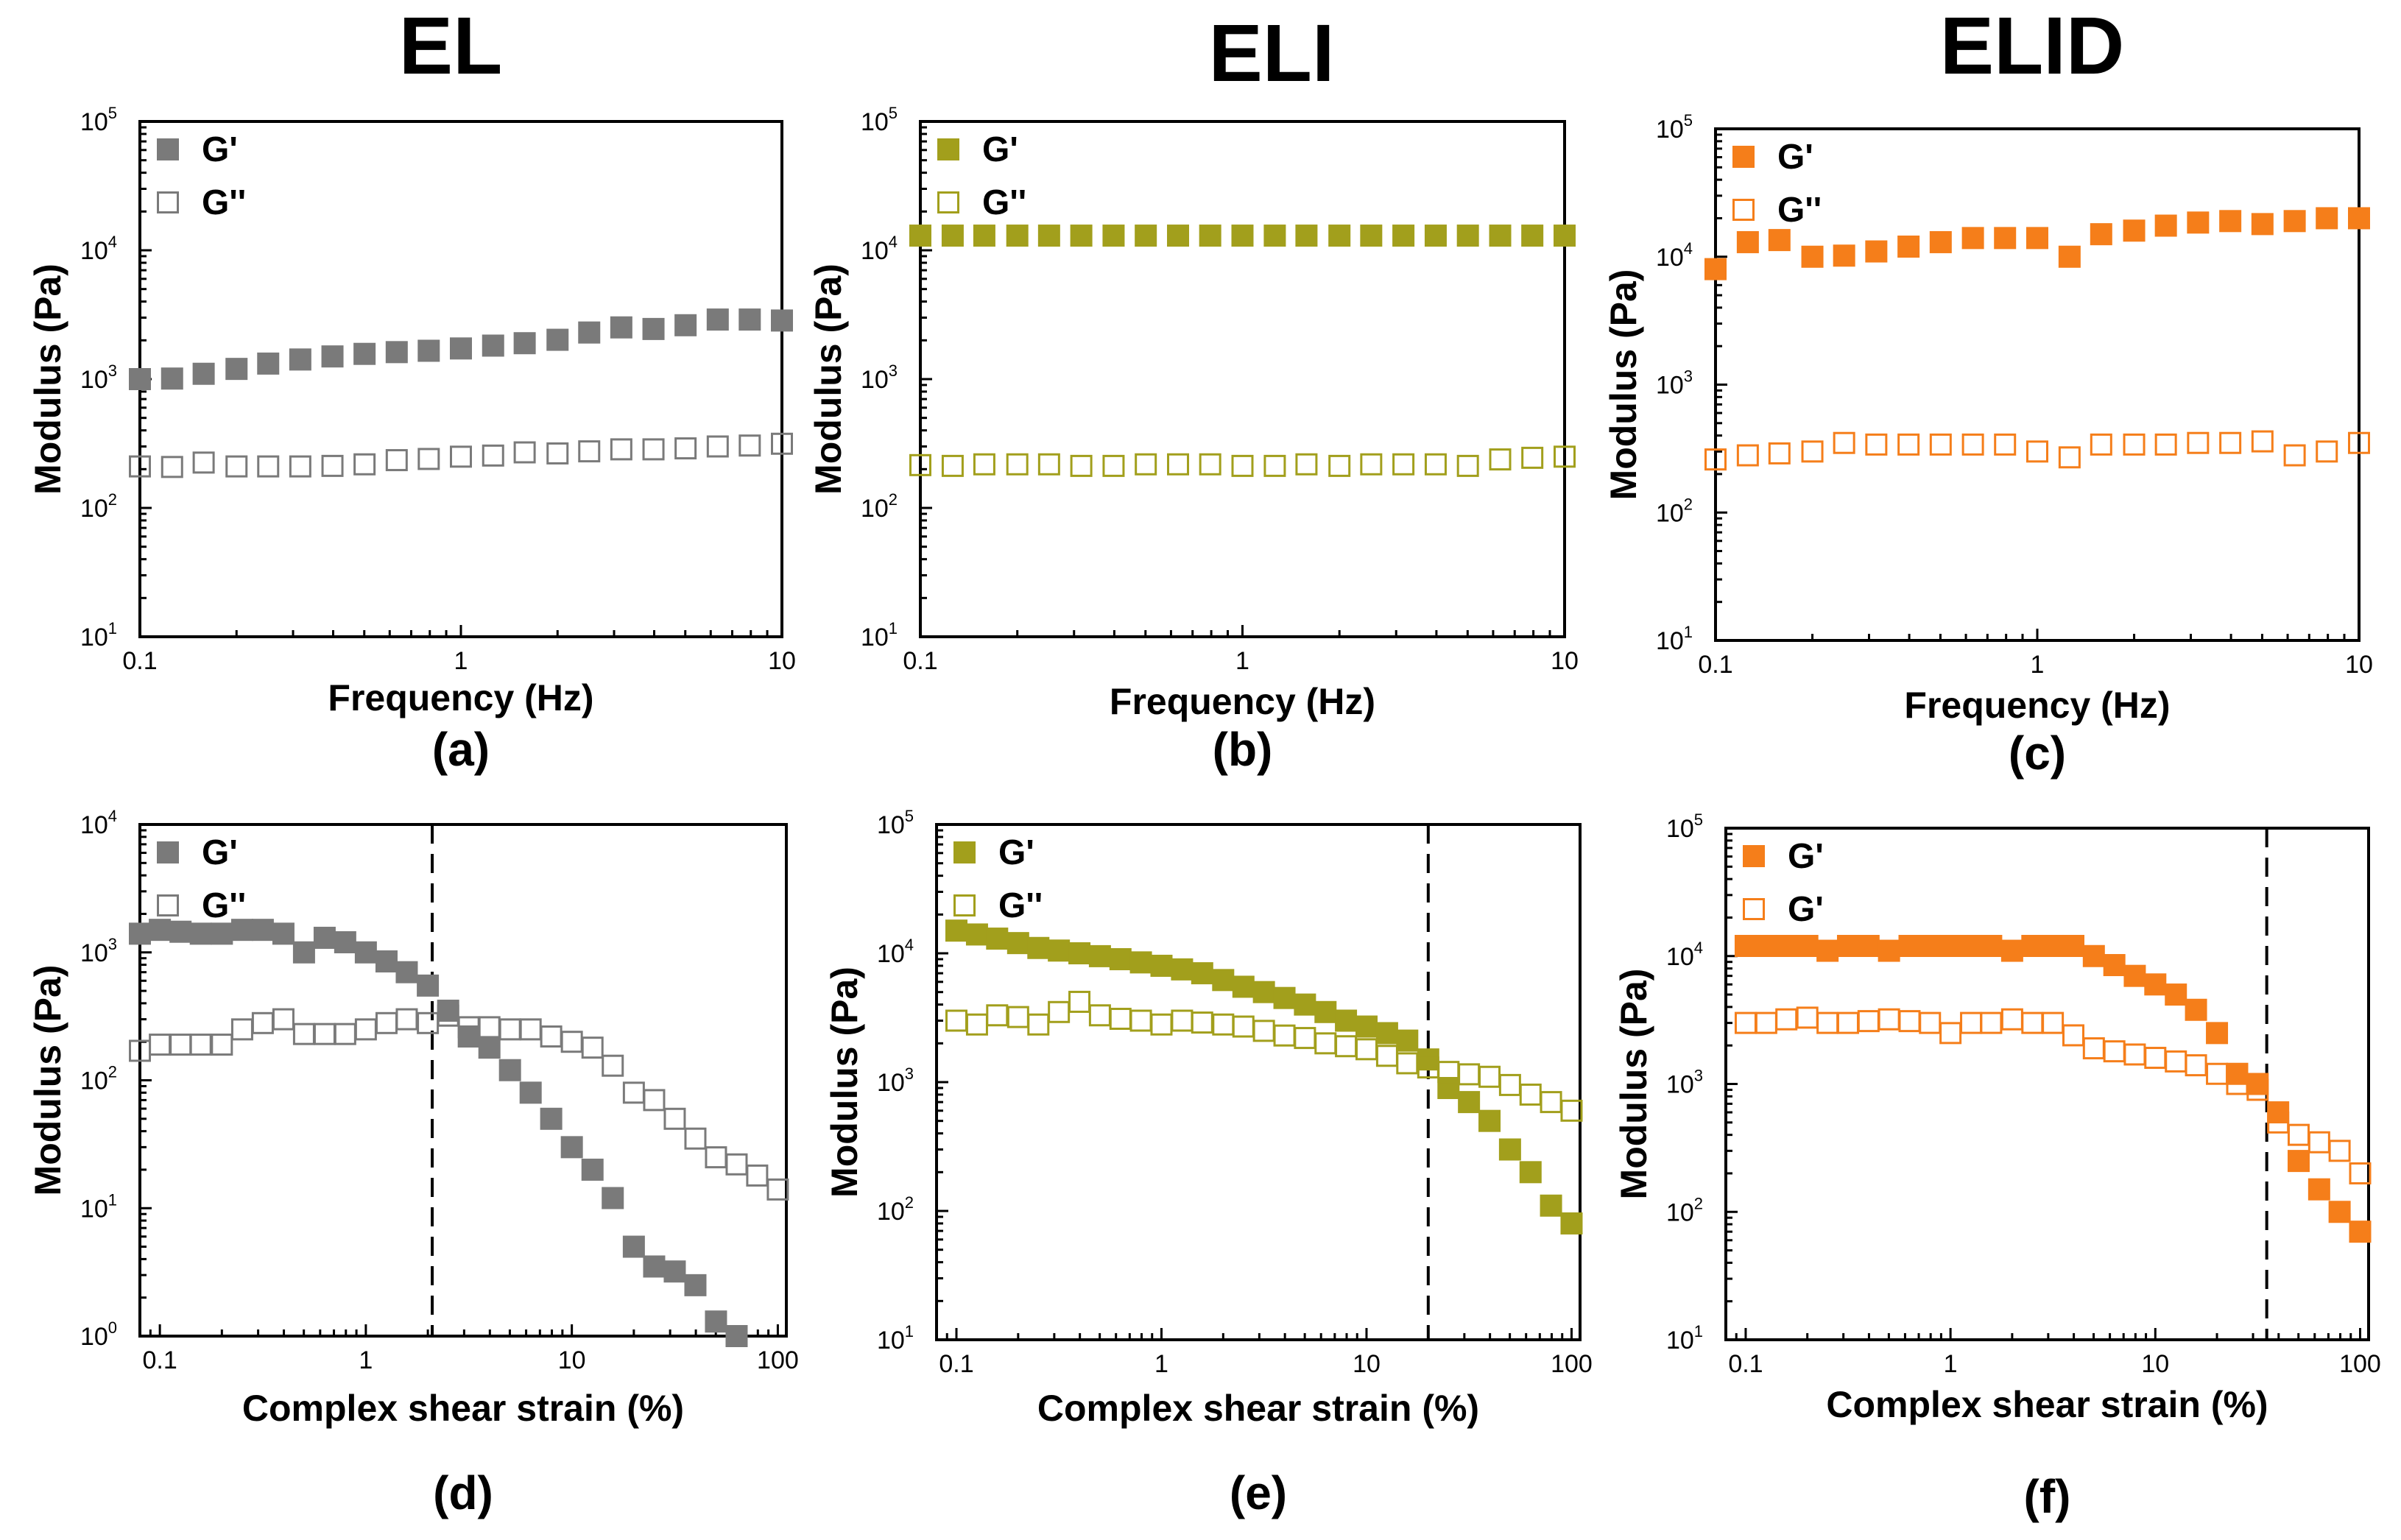 This screenshot has width=2401, height=1540. What do you see at coordinates (463, 1408) in the screenshot?
I see `x-axis-label: Complex shear strain (%)` at bounding box center [463, 1408].